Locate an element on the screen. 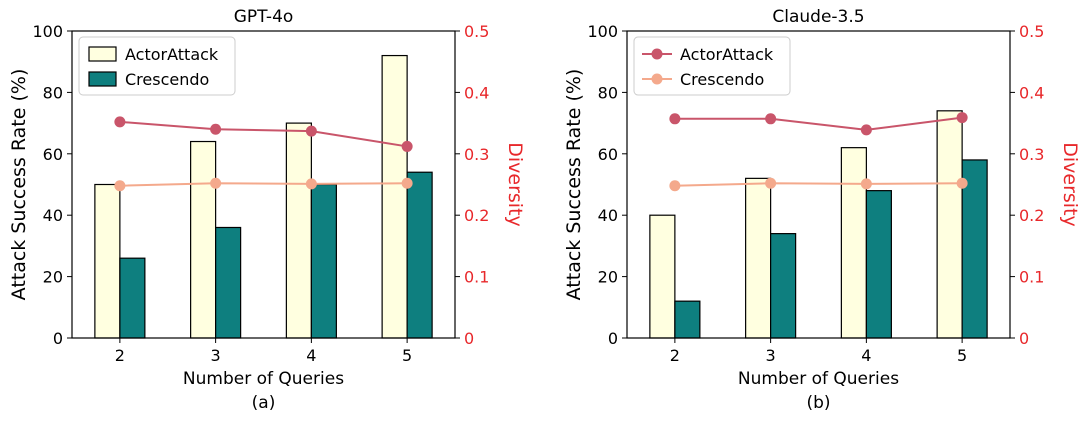  legend-swatch-crescendo is located at coordinates (102, 79).